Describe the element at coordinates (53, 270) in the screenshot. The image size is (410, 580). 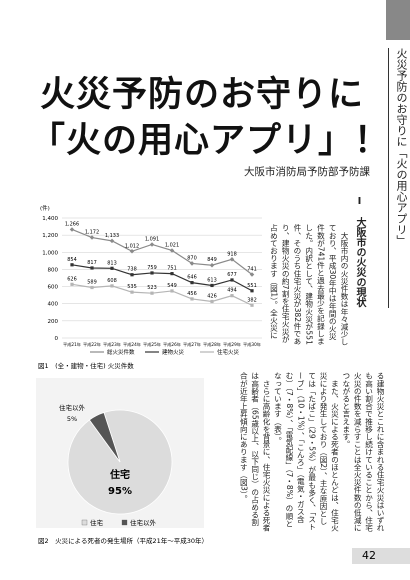
I see `y-tick-label: 800` at that location.